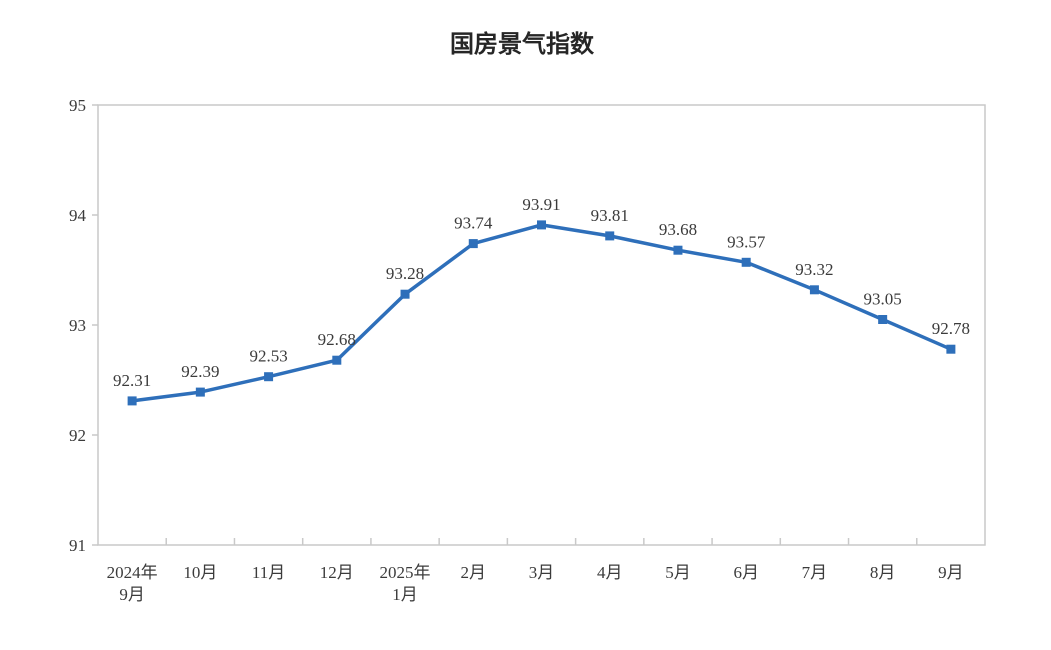  Describe the element at coordinates (883, 299) in the screenshot. I see `data-point-label: 93.05` at that location.